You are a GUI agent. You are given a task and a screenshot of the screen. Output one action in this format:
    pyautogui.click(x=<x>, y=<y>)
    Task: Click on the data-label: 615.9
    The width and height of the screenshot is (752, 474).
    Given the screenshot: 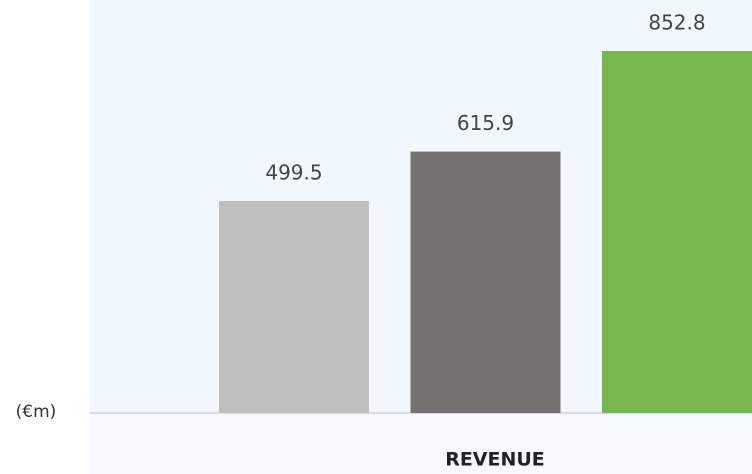 What is the action you would take?
    pyautogui.click(x=485, y=123)
    